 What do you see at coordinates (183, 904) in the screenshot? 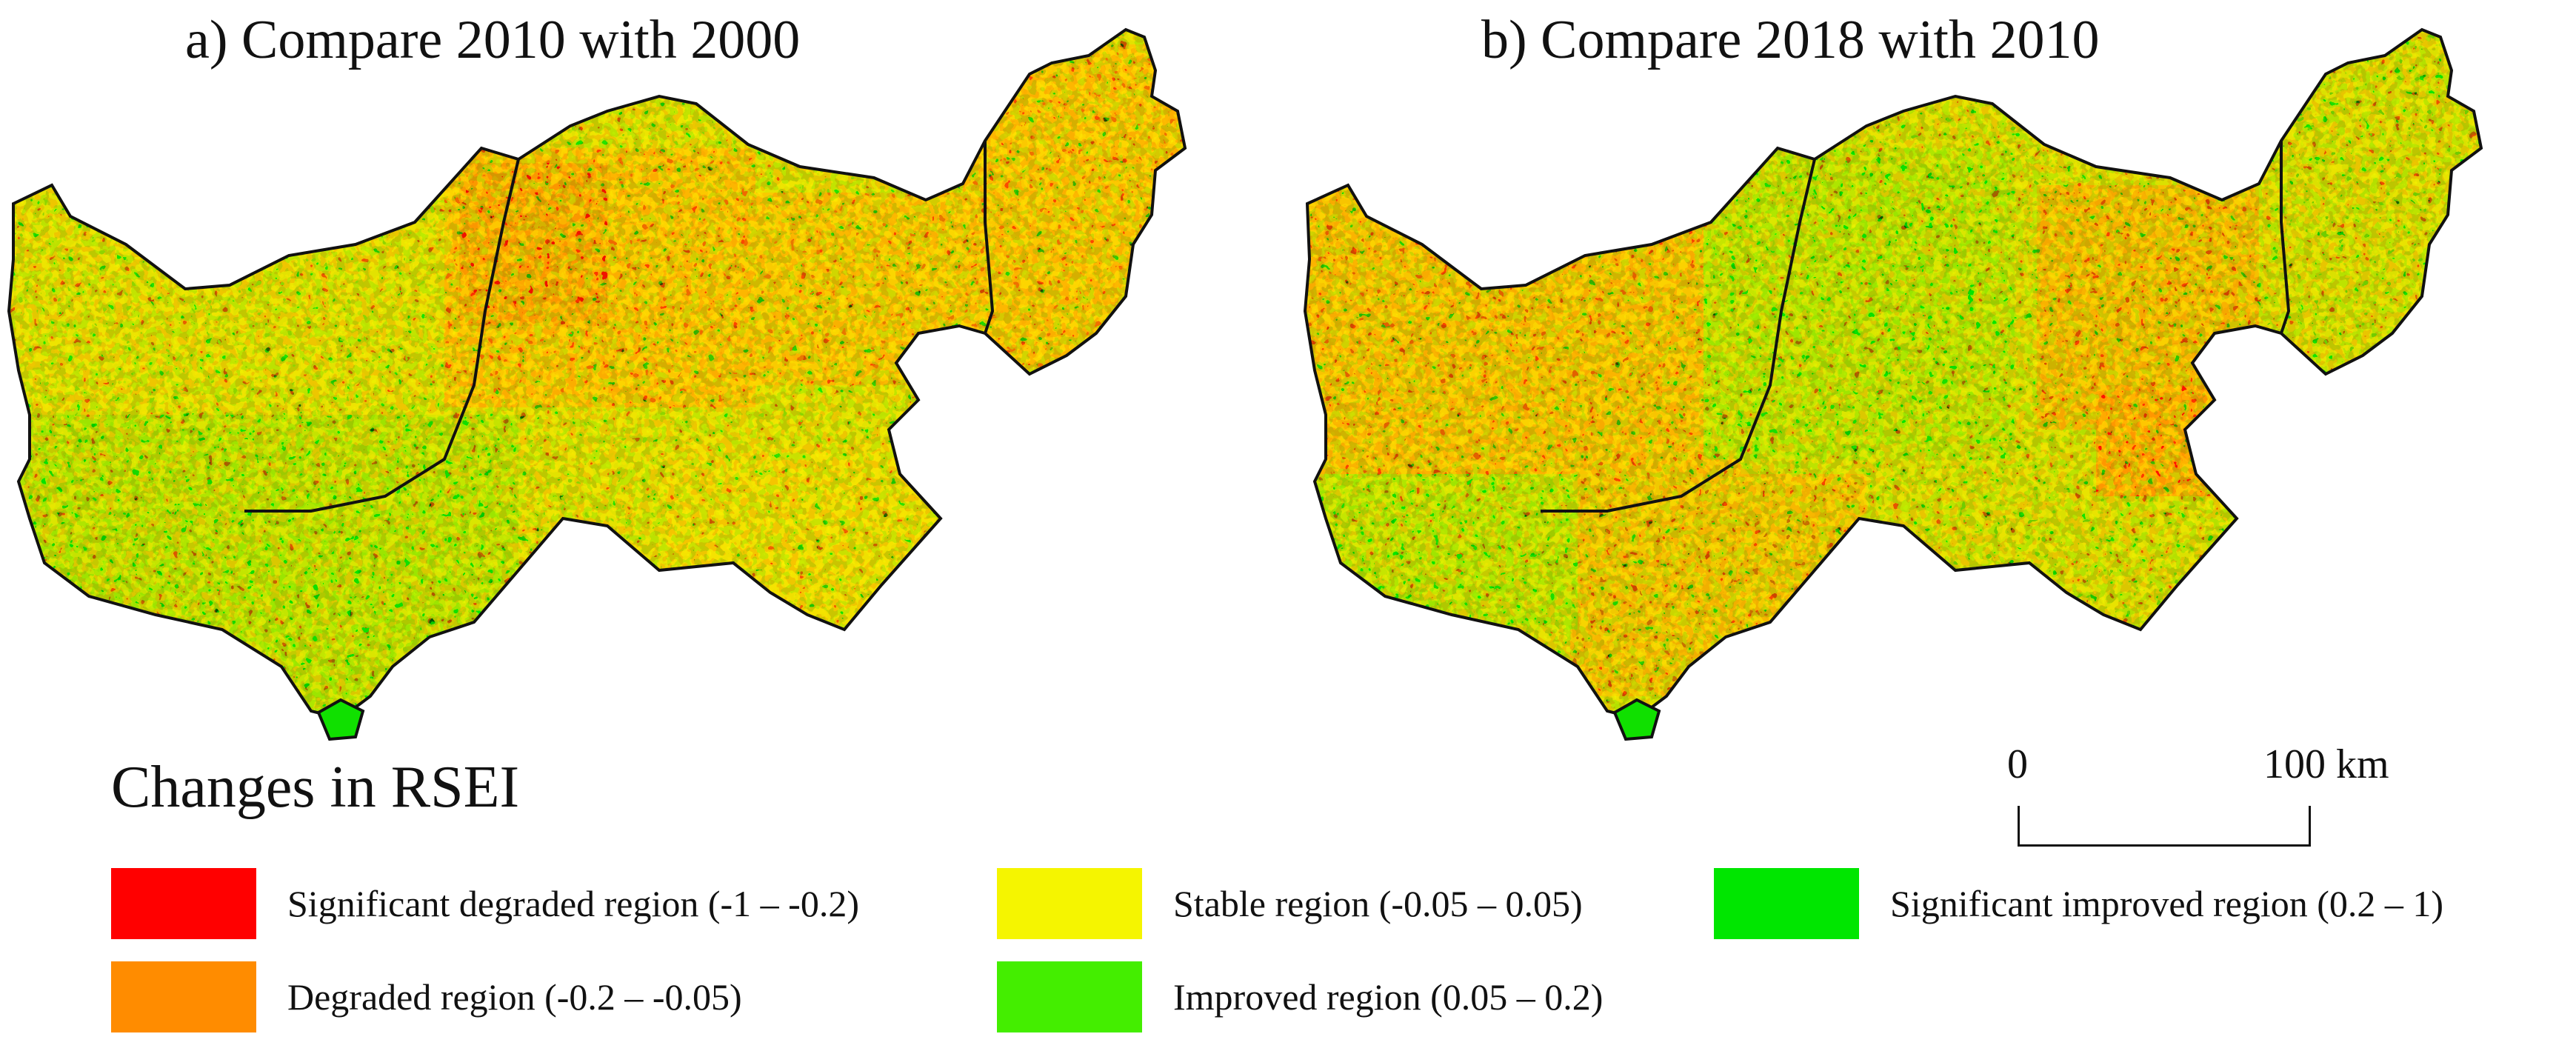
I see `legend-swatch-significant-degraded` at bounding box center [183, 904].